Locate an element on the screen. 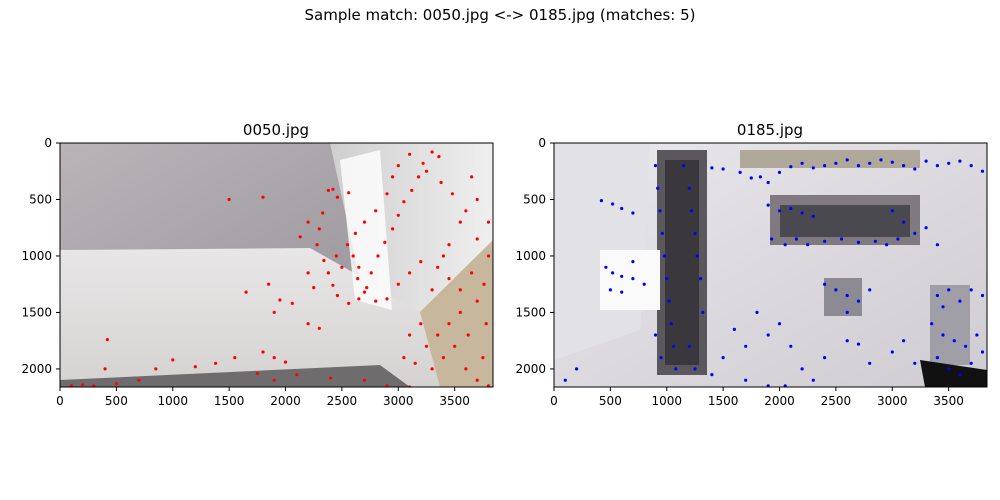 This screenshot has height=500, width=1000. y-tick-label: 0 is located at coordinates (48, 143).